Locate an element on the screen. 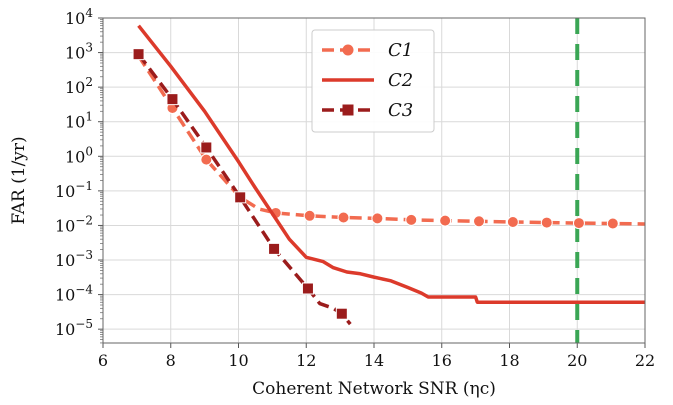 This screenshot has height=405, width=673. y-tick-label: 10⁻¹ is located at coordinates (74, 190).